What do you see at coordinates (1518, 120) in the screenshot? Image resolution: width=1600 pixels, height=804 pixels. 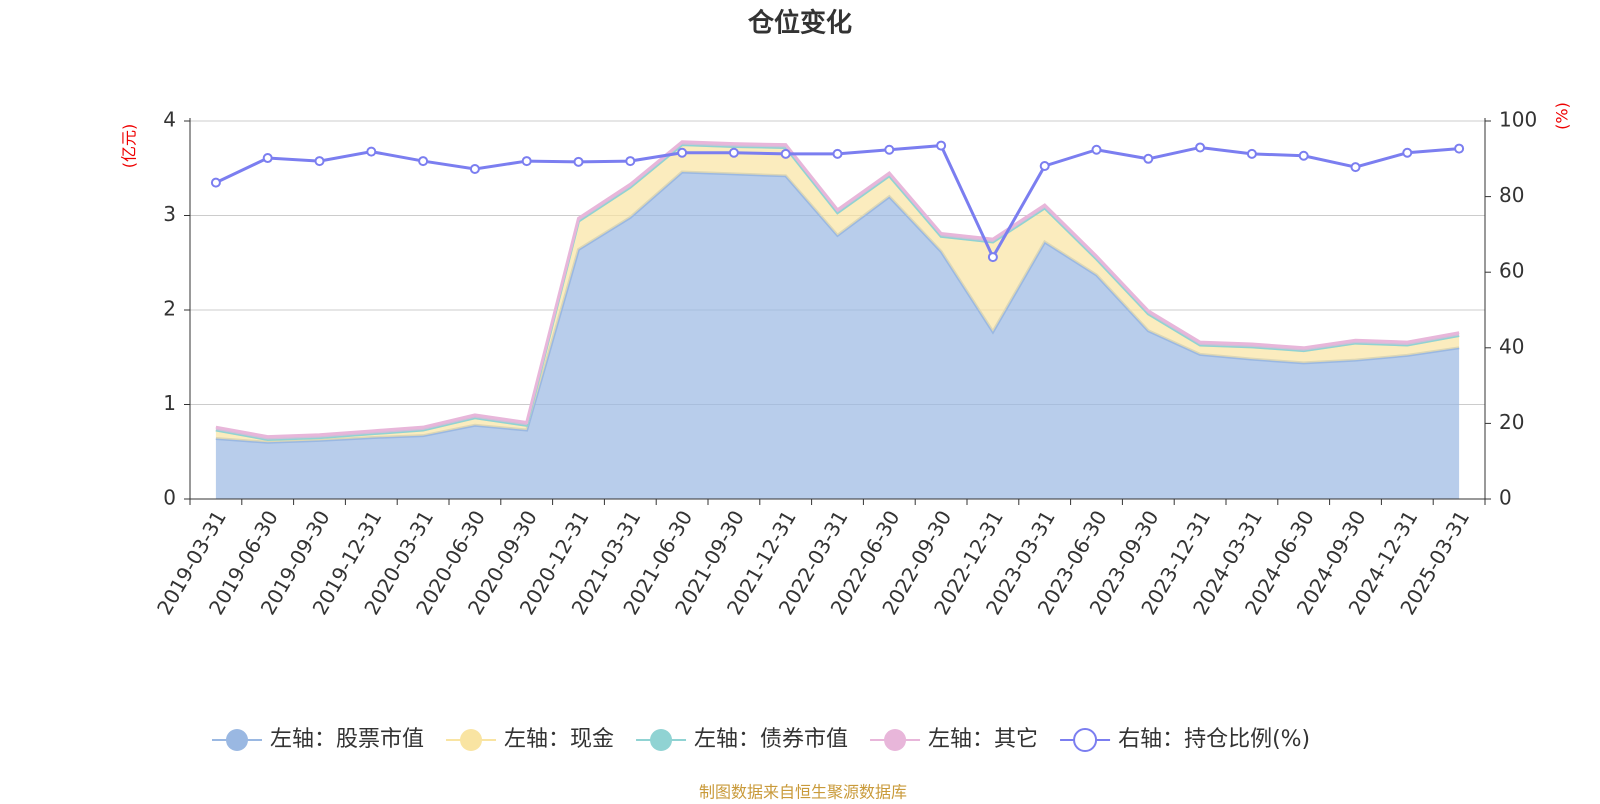 I see `y2-tick-label: 100` at bounding box center [1518, 120].